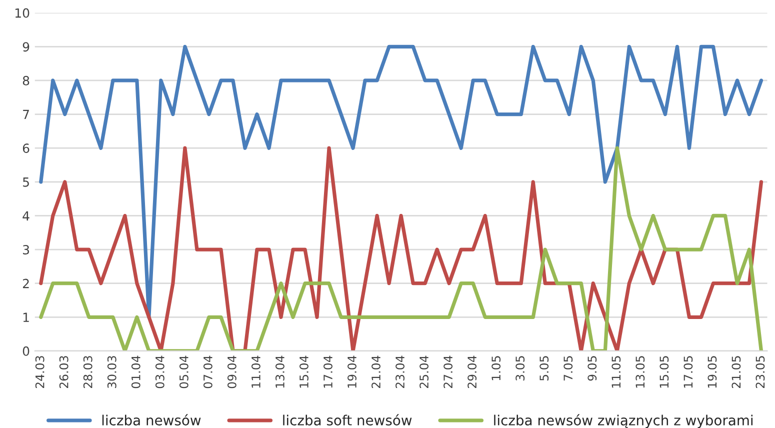 The height and width of the screenshot is (428, 775). Describe the element at coordinates (26, 215) in the screenshot. I see `y-tick-label: 4` at that location.